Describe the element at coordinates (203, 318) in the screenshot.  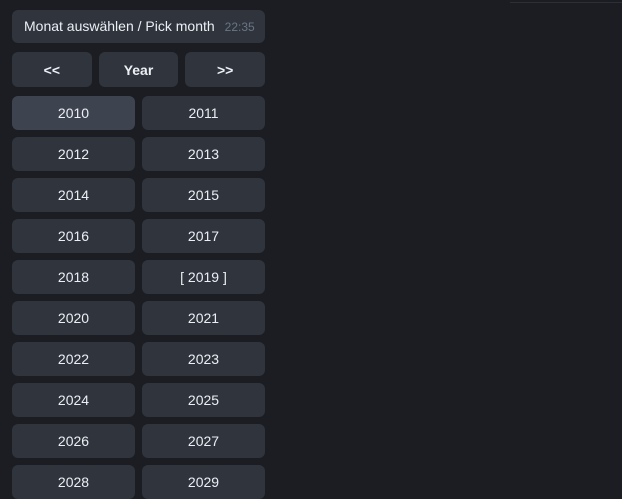
I see `year-cell: 2021` at that location.